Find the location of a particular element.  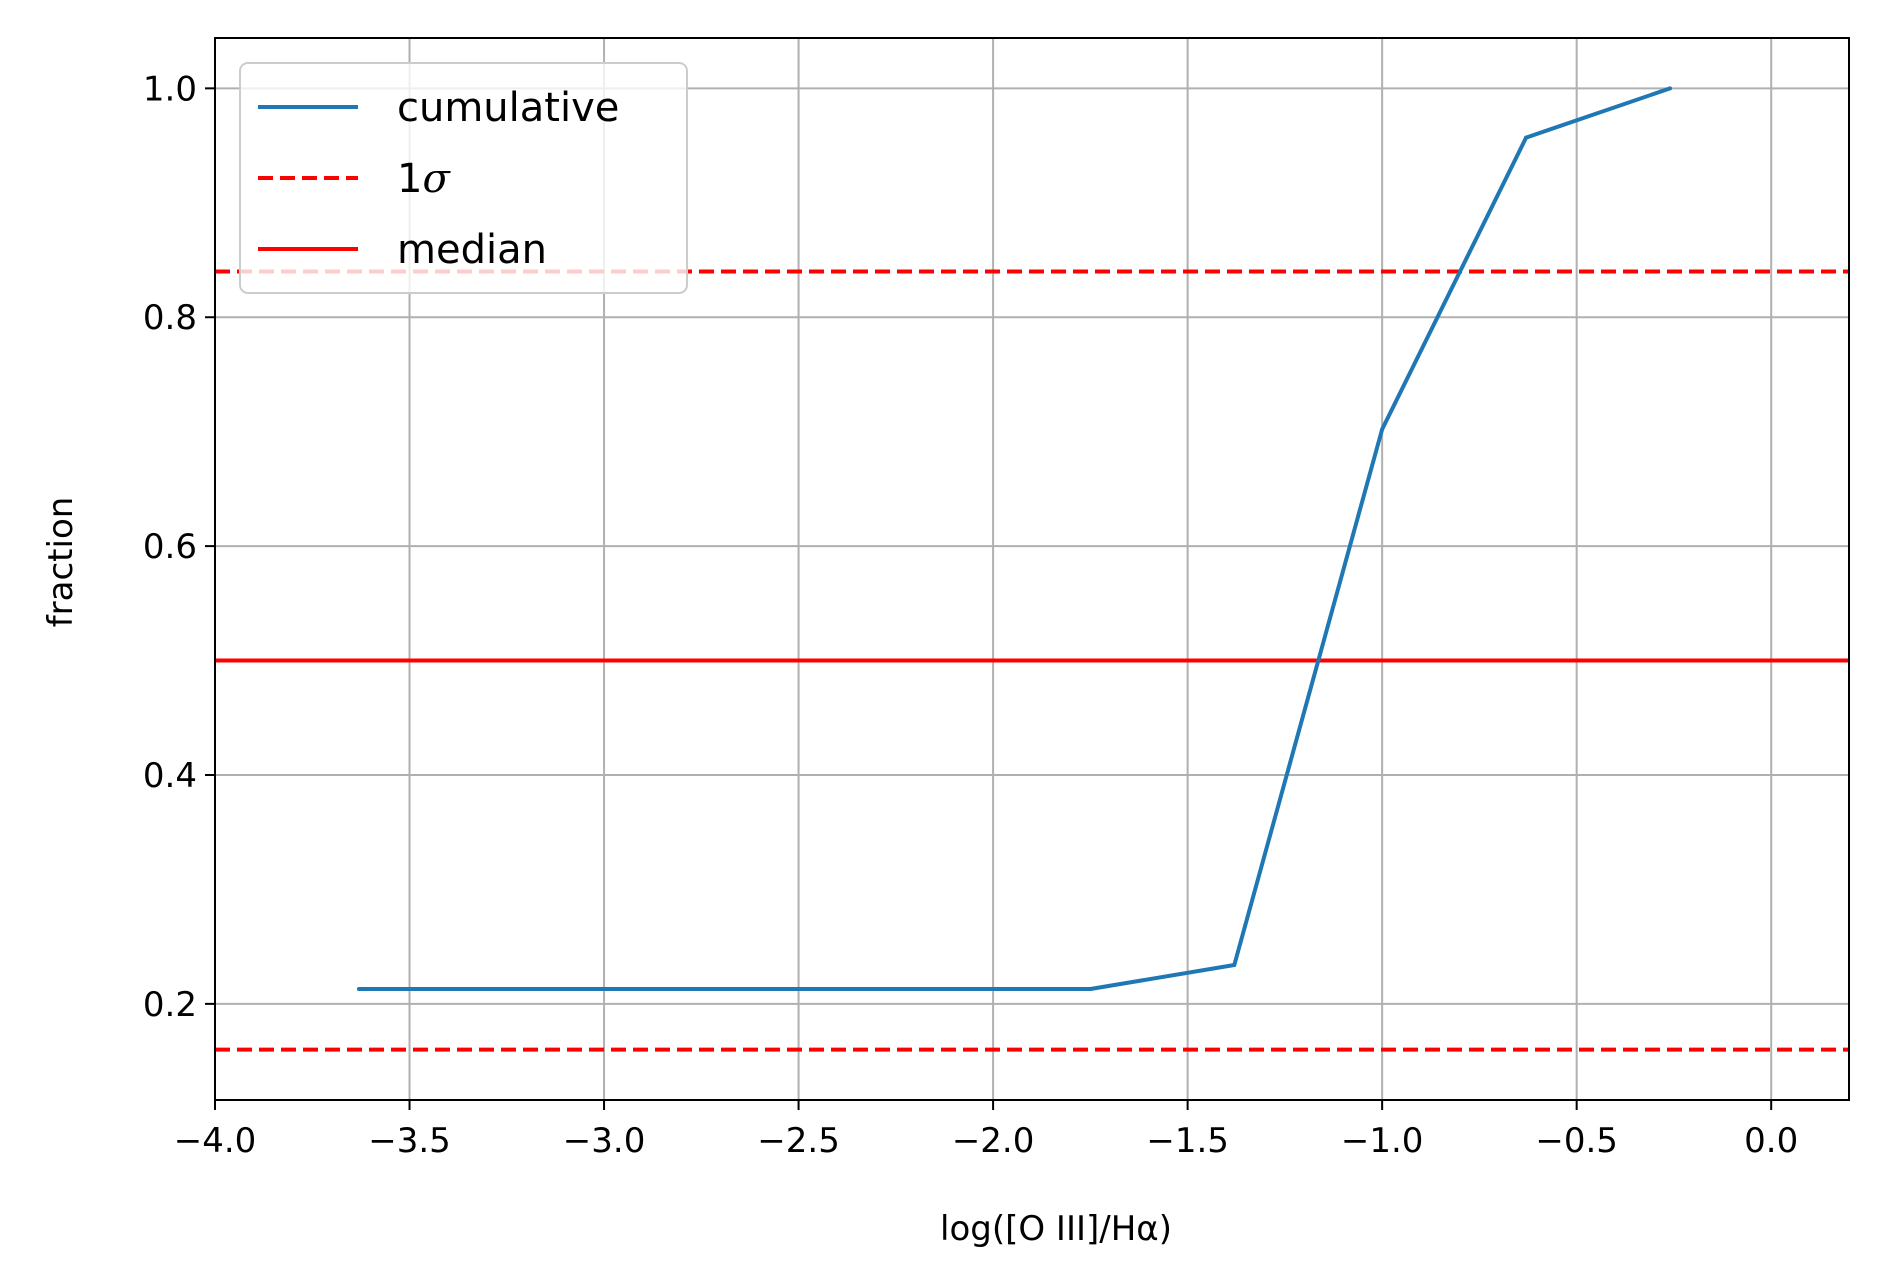

x-tick-label-4: −2.0 is located at coordinates (993, 1141).